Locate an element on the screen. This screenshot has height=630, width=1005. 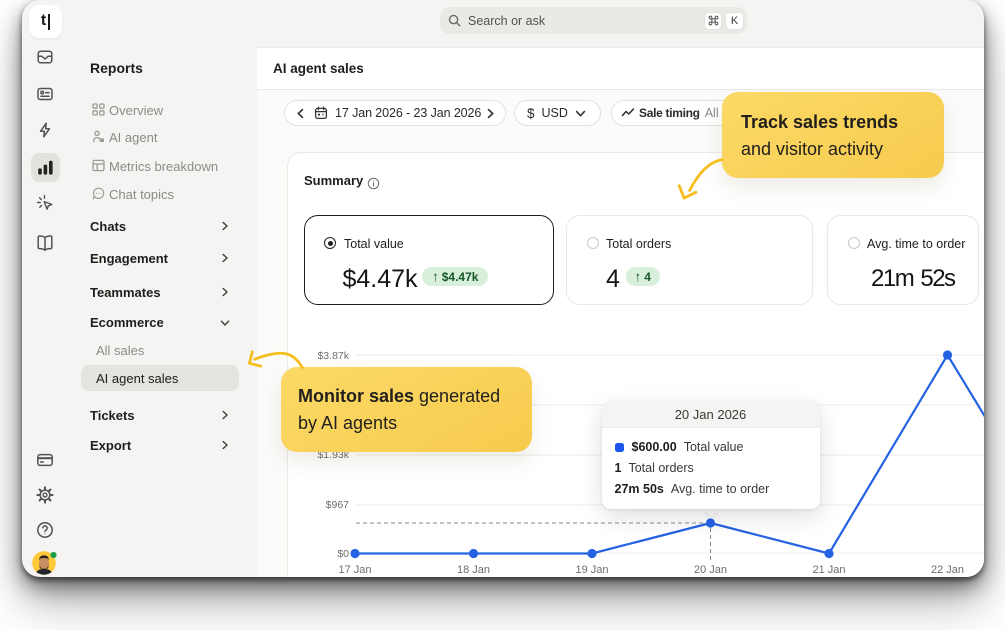
svg-text: 21 Jan is located at coordinates (828, 570).